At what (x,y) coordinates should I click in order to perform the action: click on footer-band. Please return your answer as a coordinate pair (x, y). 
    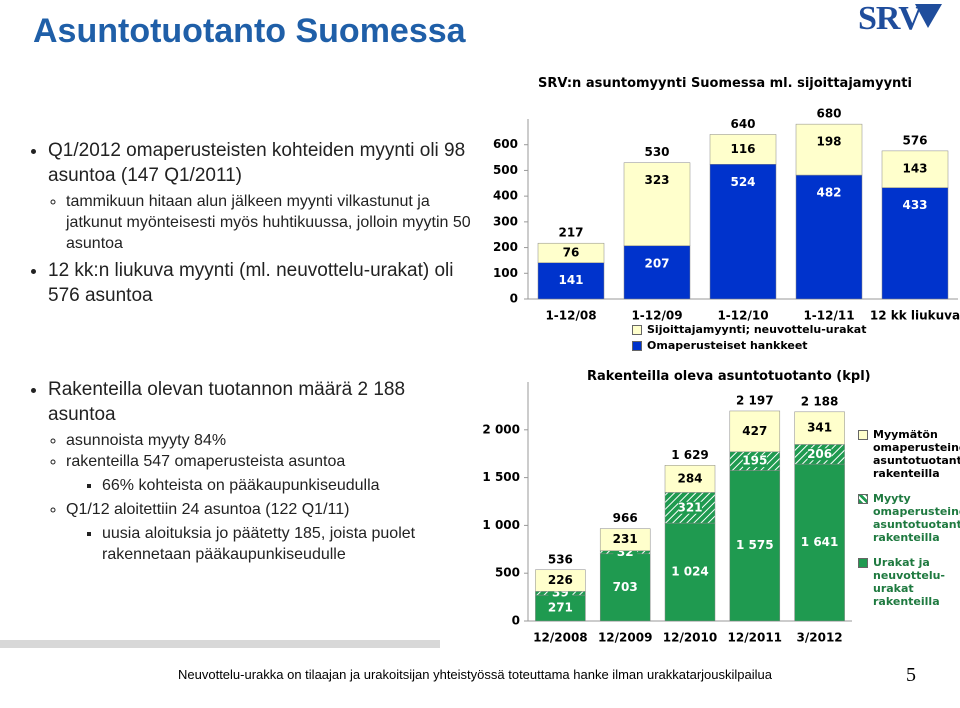
    Looking at the image, I should click on (220, 644).